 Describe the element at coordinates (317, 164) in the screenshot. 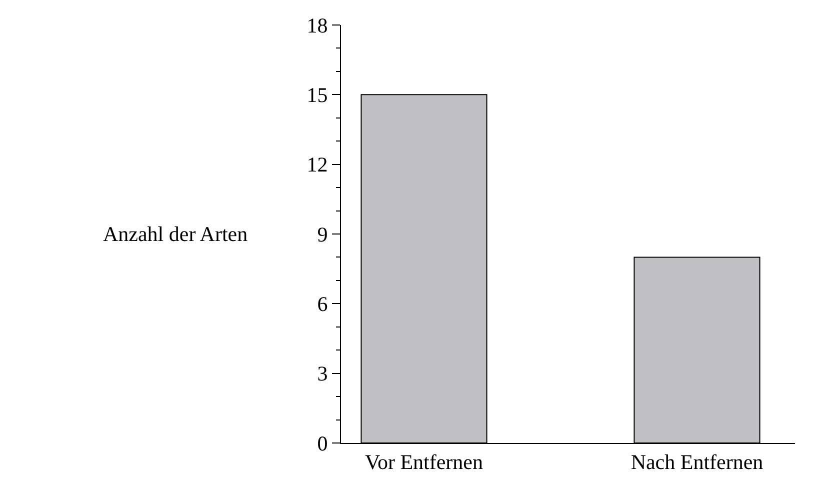

I see `y-tick-label: 12` at that location.